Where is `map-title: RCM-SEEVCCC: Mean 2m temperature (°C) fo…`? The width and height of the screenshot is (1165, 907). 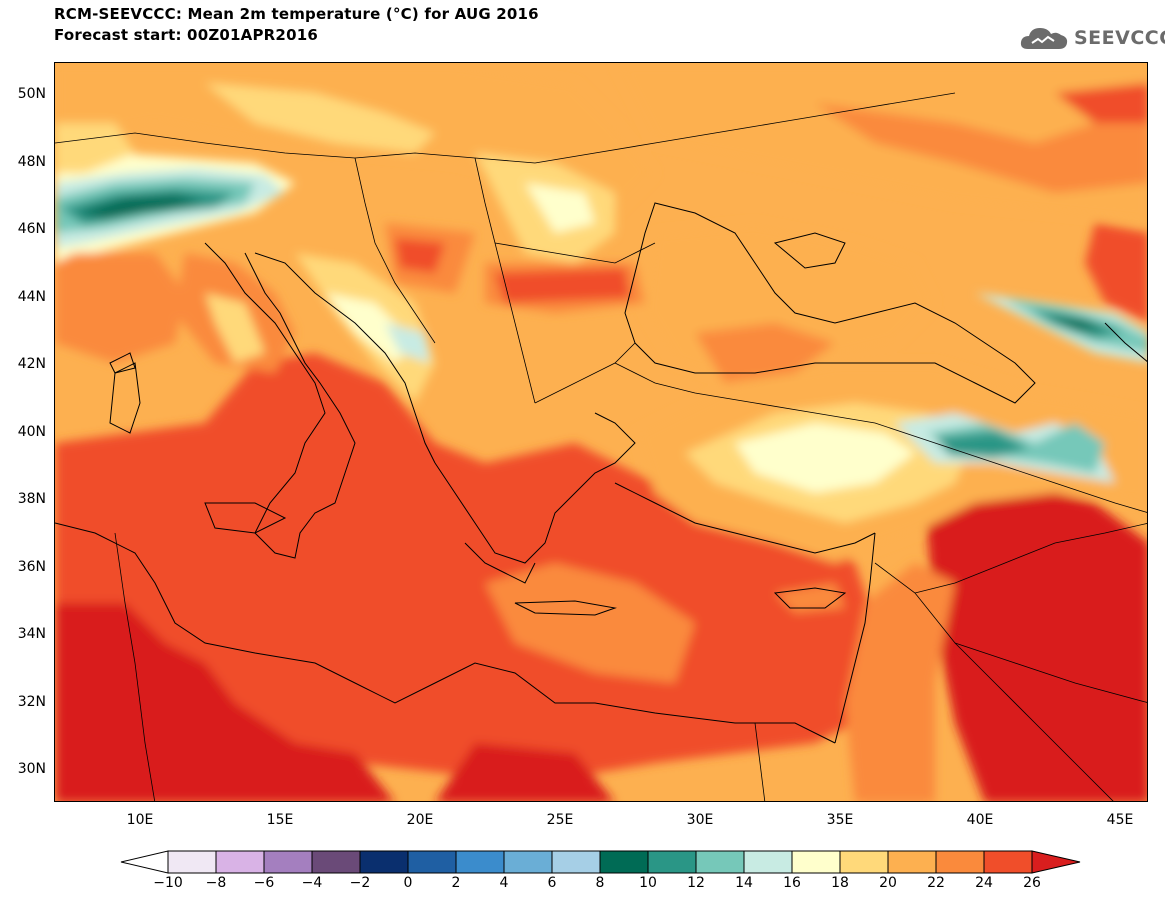
map-title: RCM-SEEVCCC: Mean 2m temperature (°C) fo… is located at coordinates (296, 14).